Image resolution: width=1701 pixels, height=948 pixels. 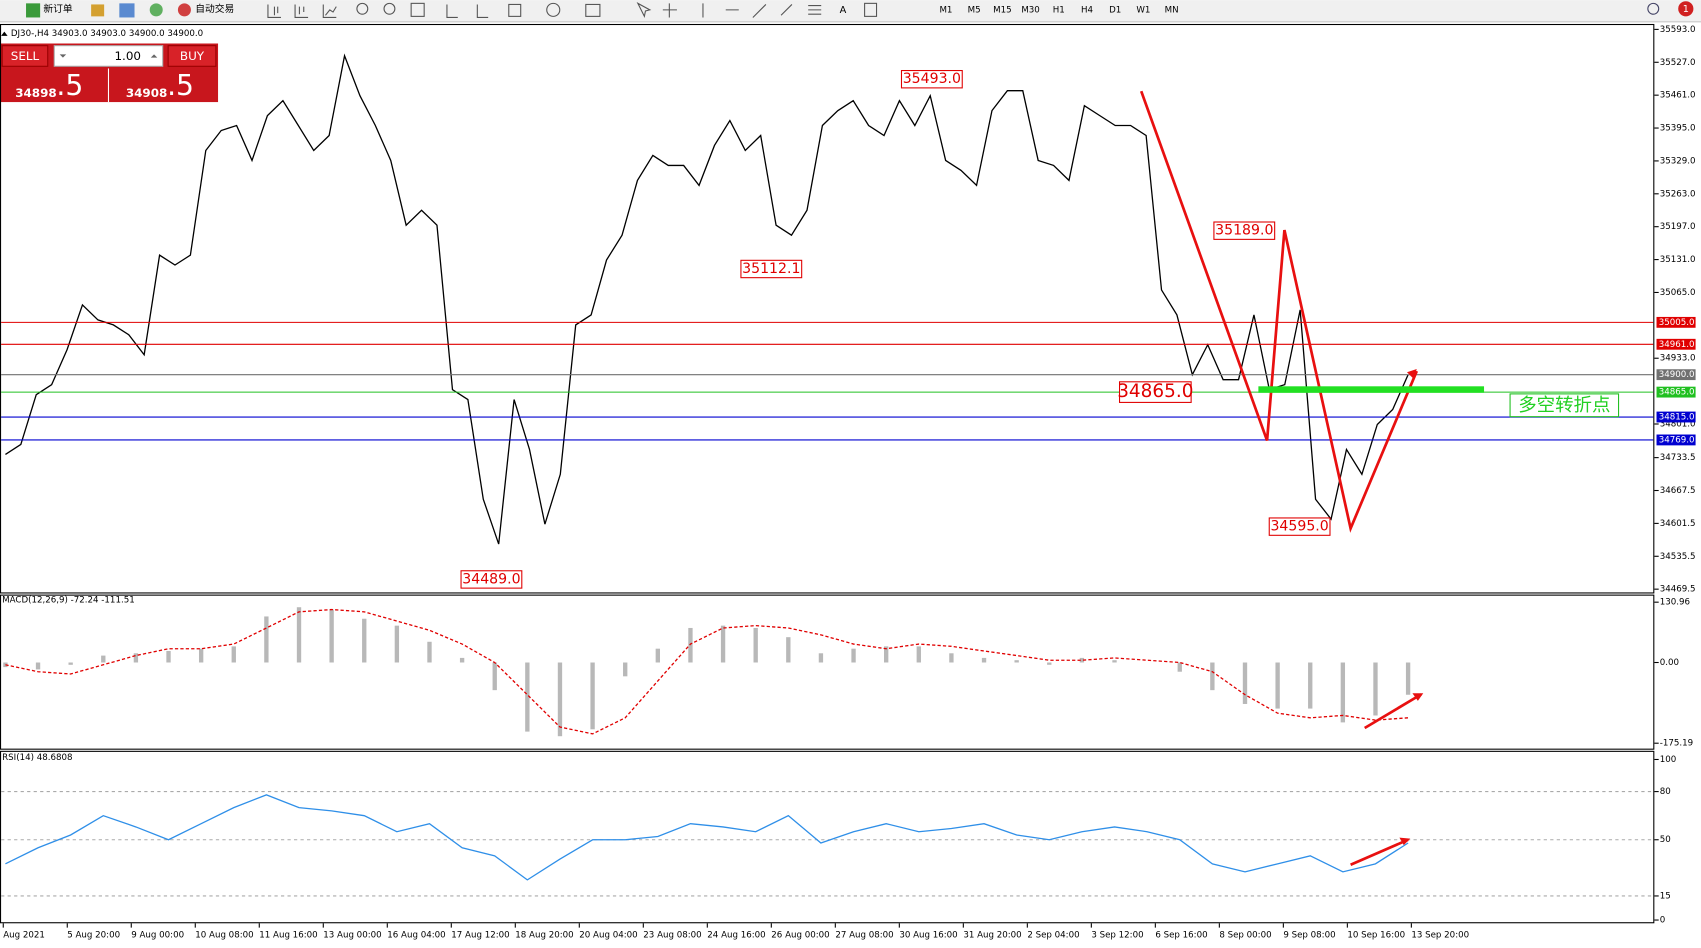 What do you see at coordinates (1665, 792) in the screenshot?
I see `y-tick-label: 80` at bounding box center [1665, 792].